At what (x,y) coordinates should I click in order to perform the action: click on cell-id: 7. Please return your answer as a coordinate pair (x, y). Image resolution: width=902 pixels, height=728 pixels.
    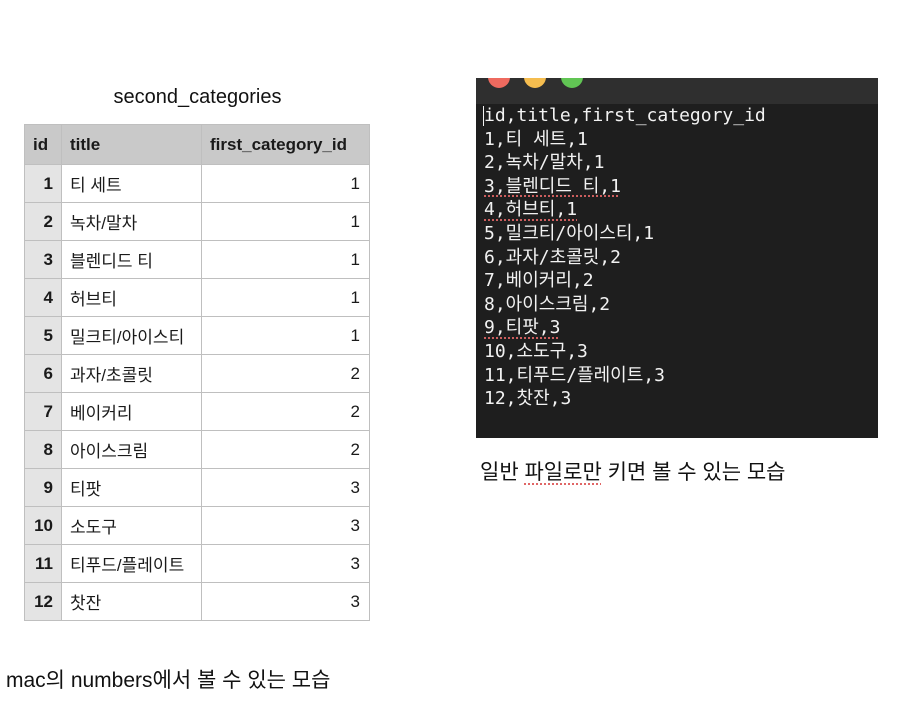
    Looking at the image, I should click on (43, 411).